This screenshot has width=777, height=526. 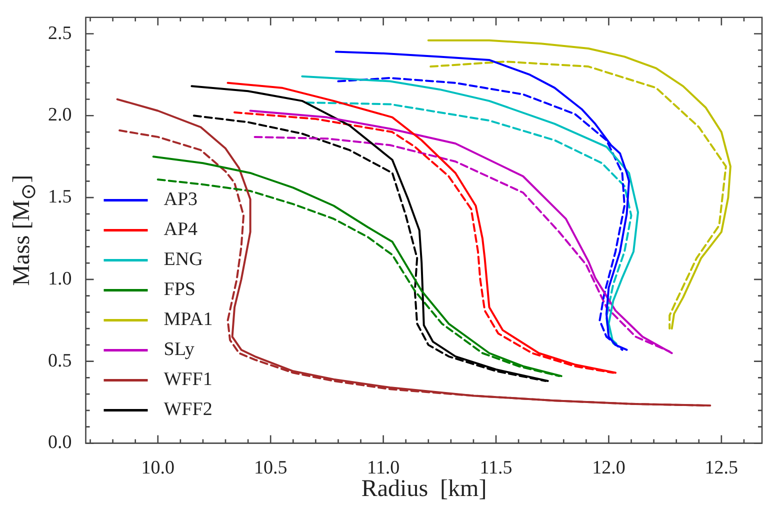 What do you see at coordinates (383, 468) in the screenshot?
I see `x-tick-label: 11.0` at bounding box center [383, 468].